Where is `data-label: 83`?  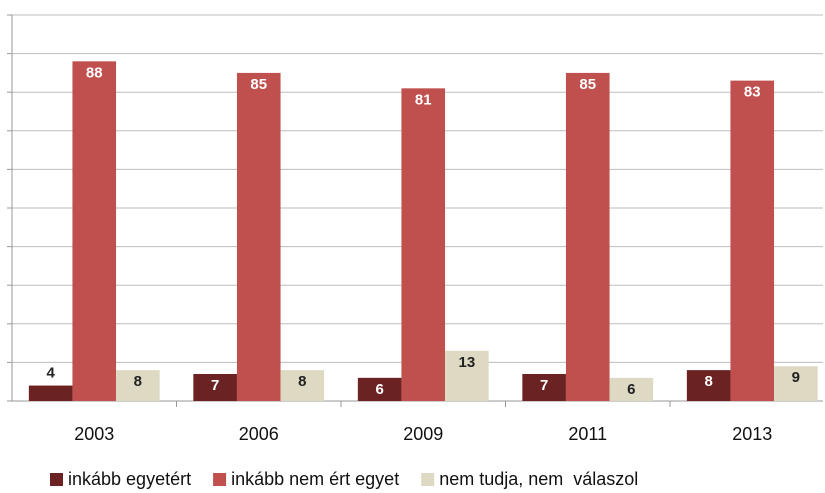 data-label: 83 is located at coordinates (752, 92).